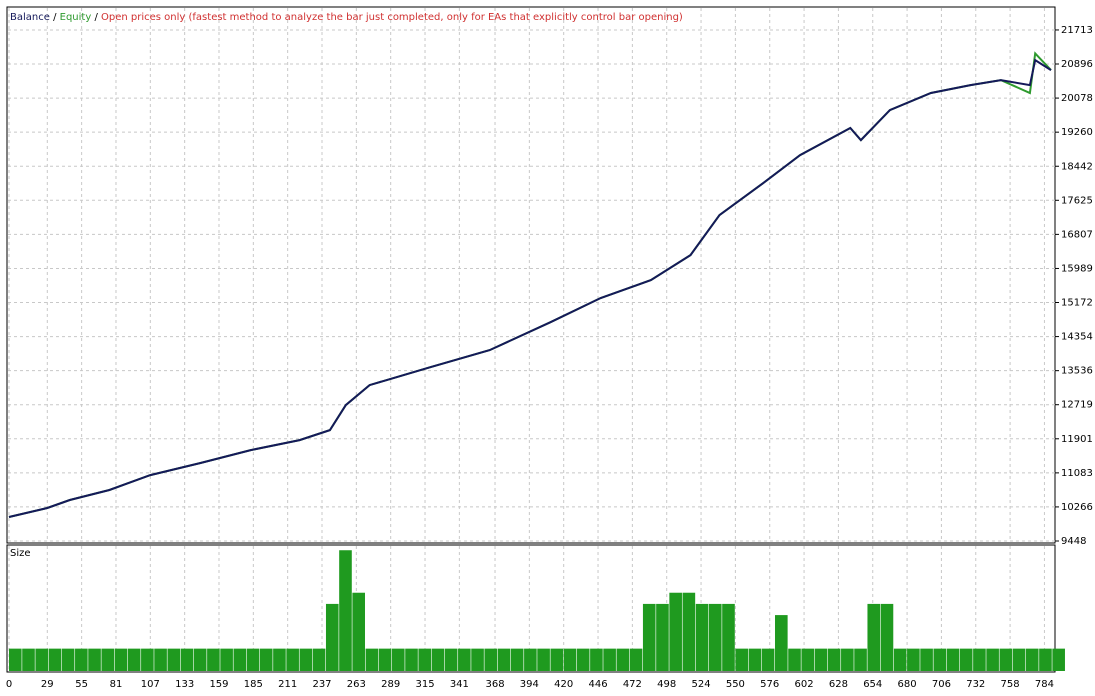 The height and width of the screenshot is (696, 1095). I want to click on y-tick-label: 18442, so click(1077, 166).